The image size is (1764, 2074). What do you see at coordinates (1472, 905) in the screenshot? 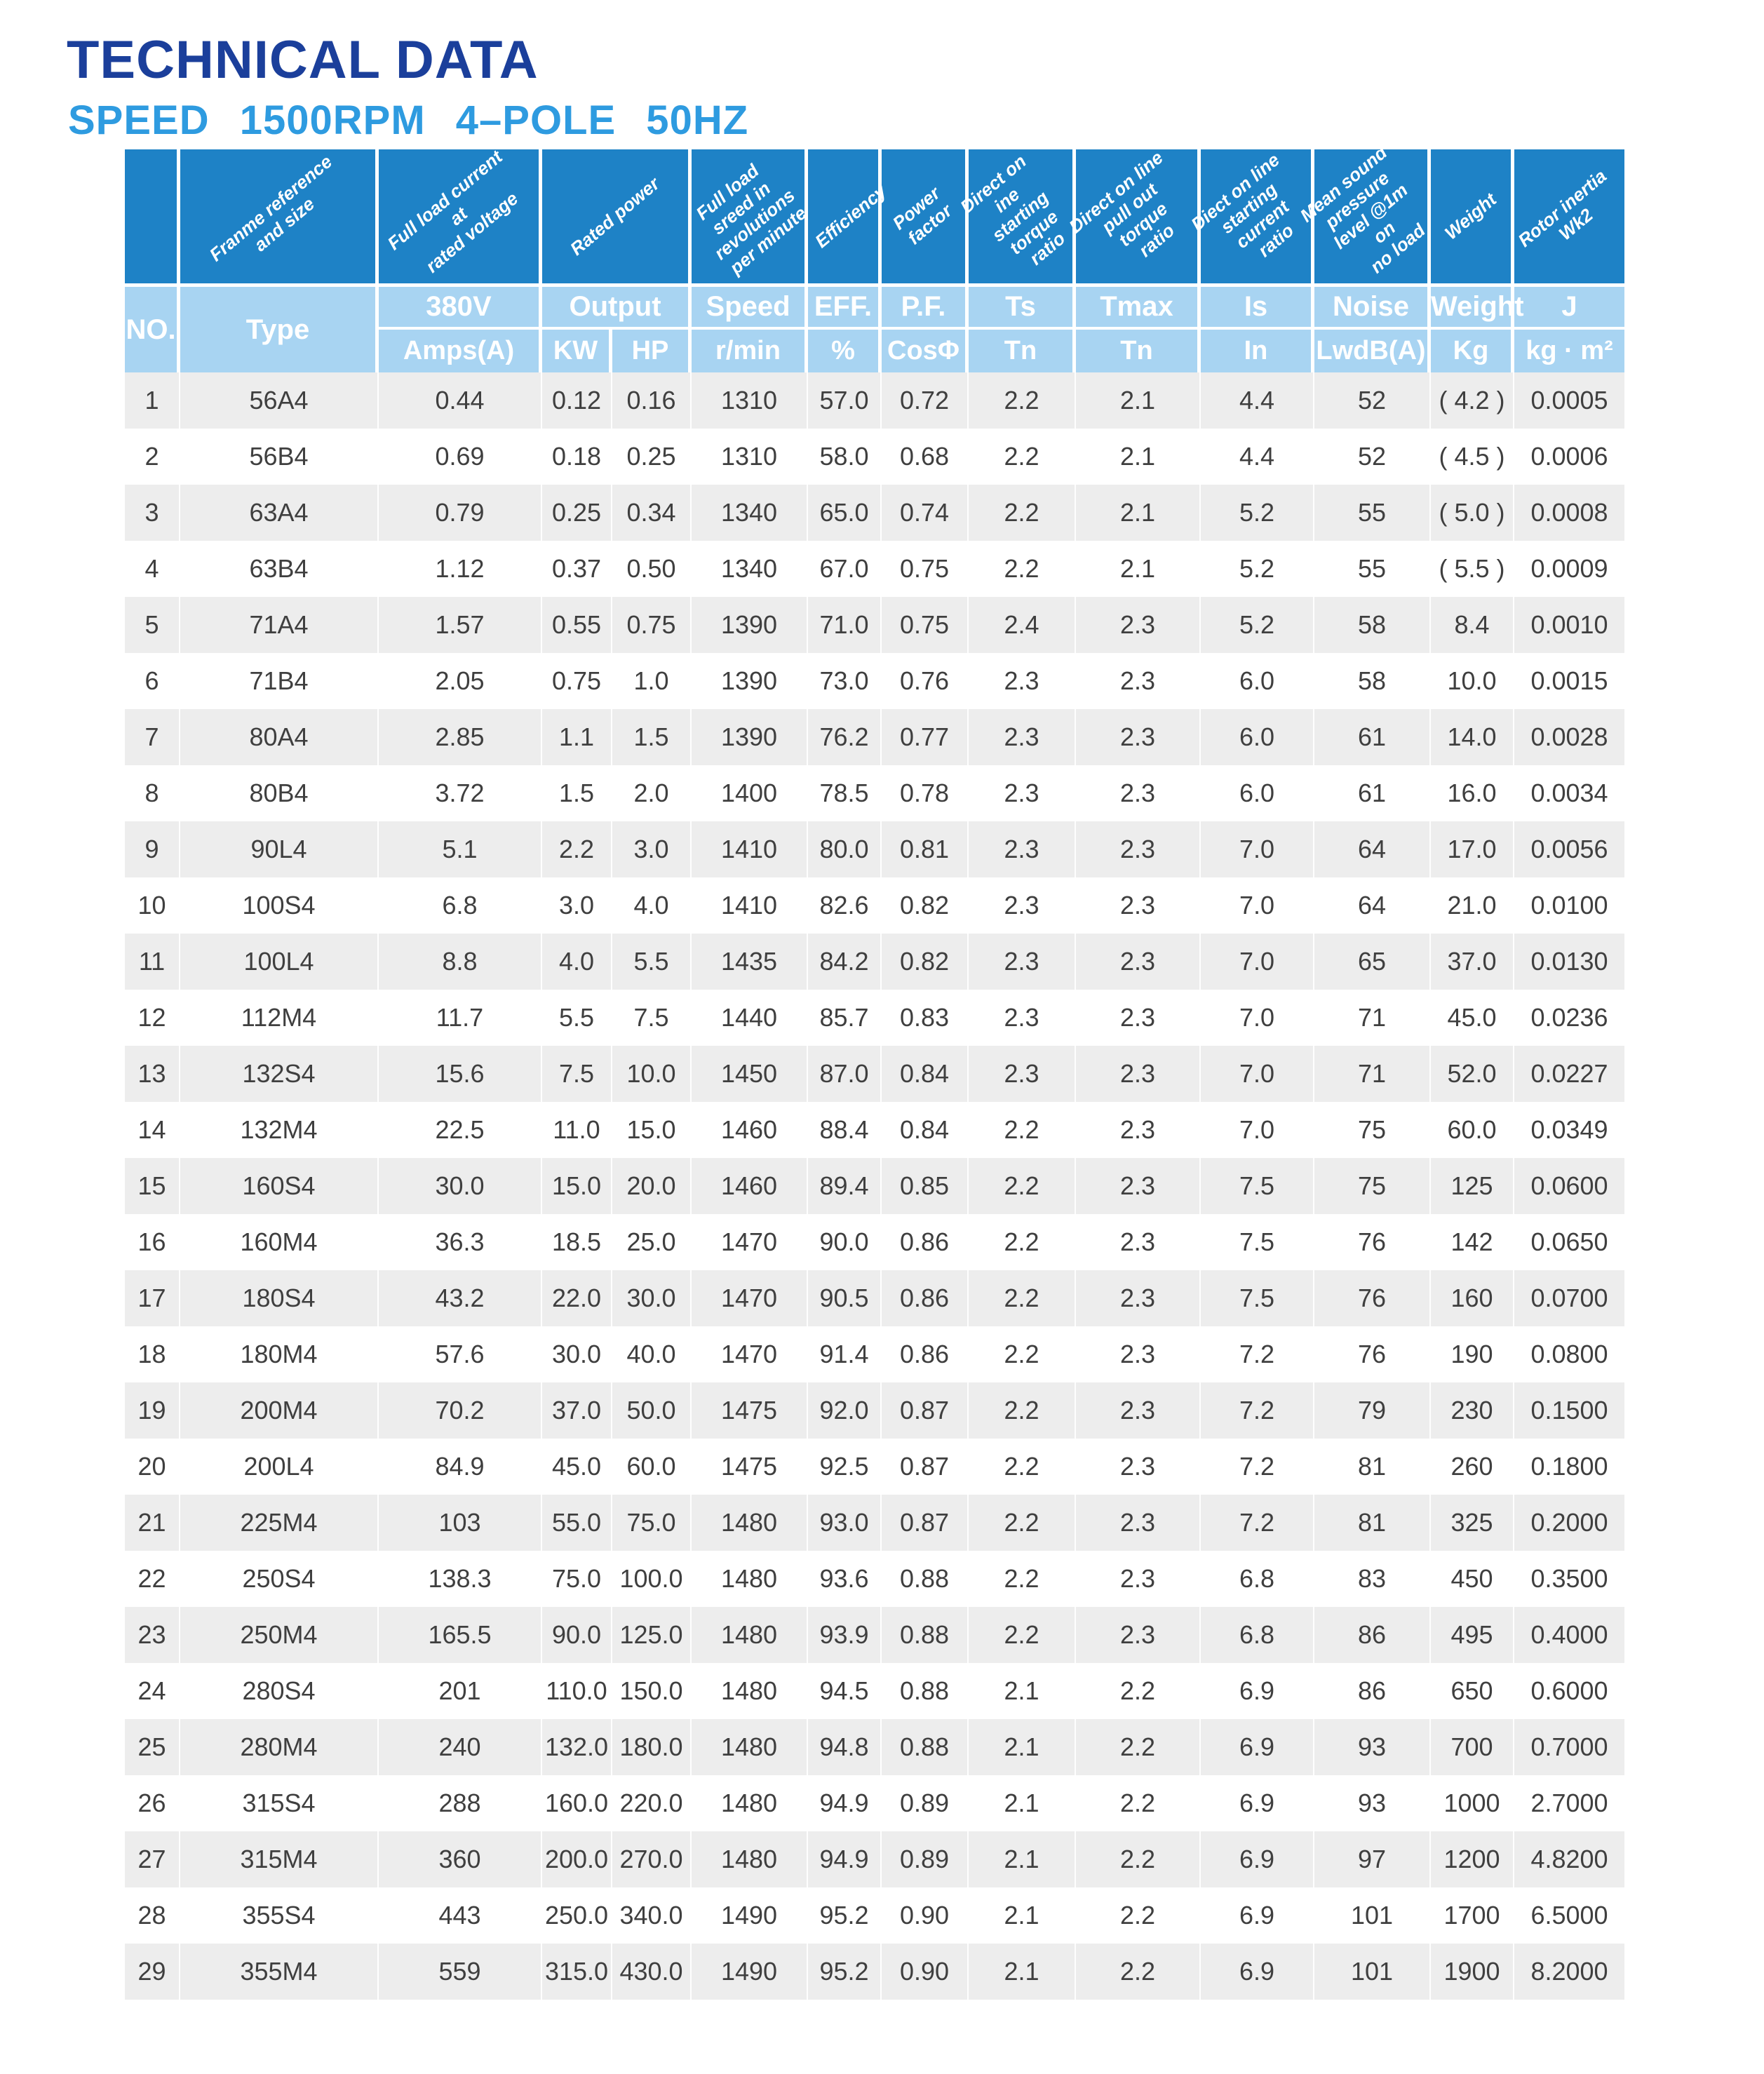
I see `cell-weight: 21.0` at bounding box center [1472, 905].